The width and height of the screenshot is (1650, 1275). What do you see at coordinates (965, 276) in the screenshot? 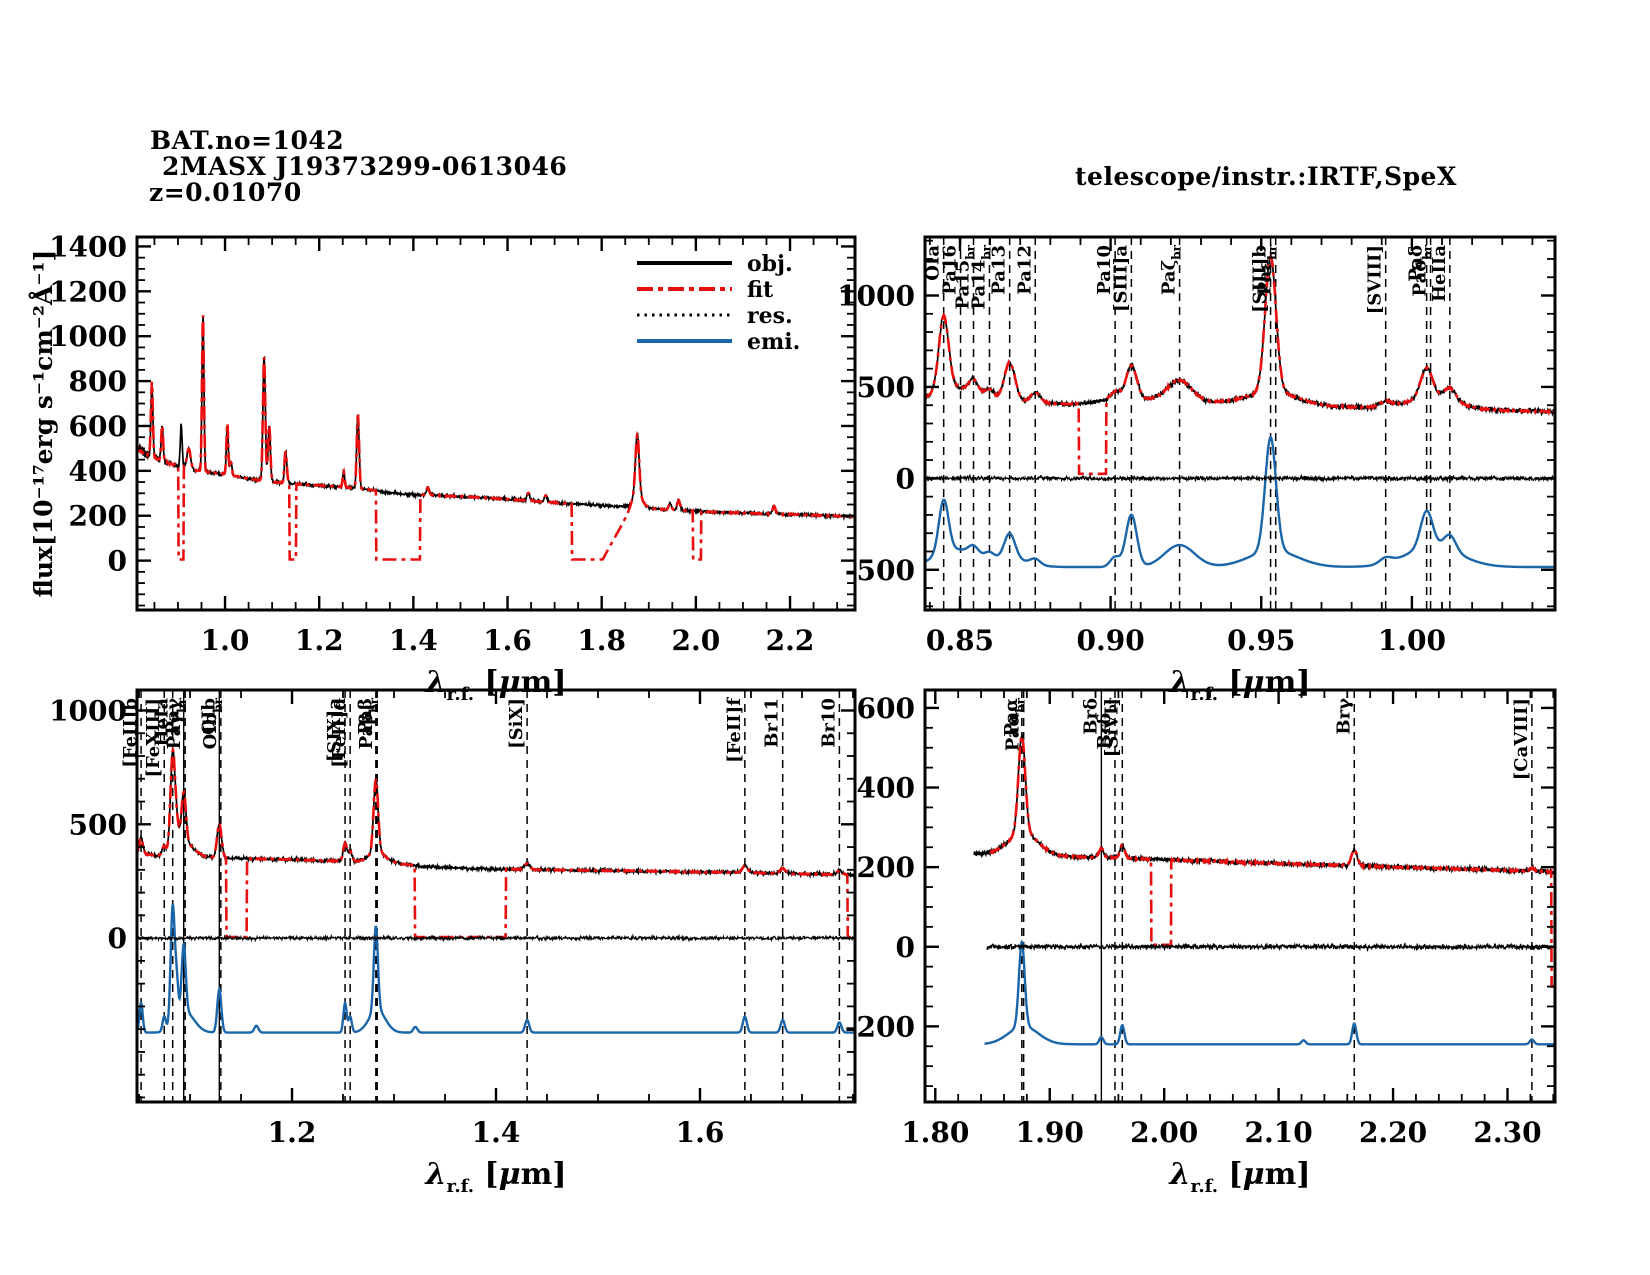
I see `line-label: Pa15br` at bounding box center [965, 276].